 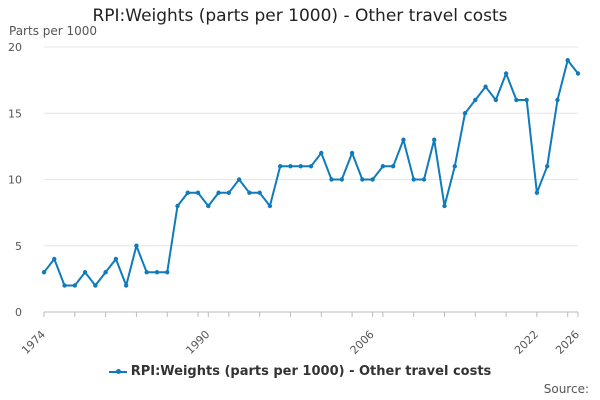 I want to click on x-tick-label: 2006, so click(x=362, y=342).